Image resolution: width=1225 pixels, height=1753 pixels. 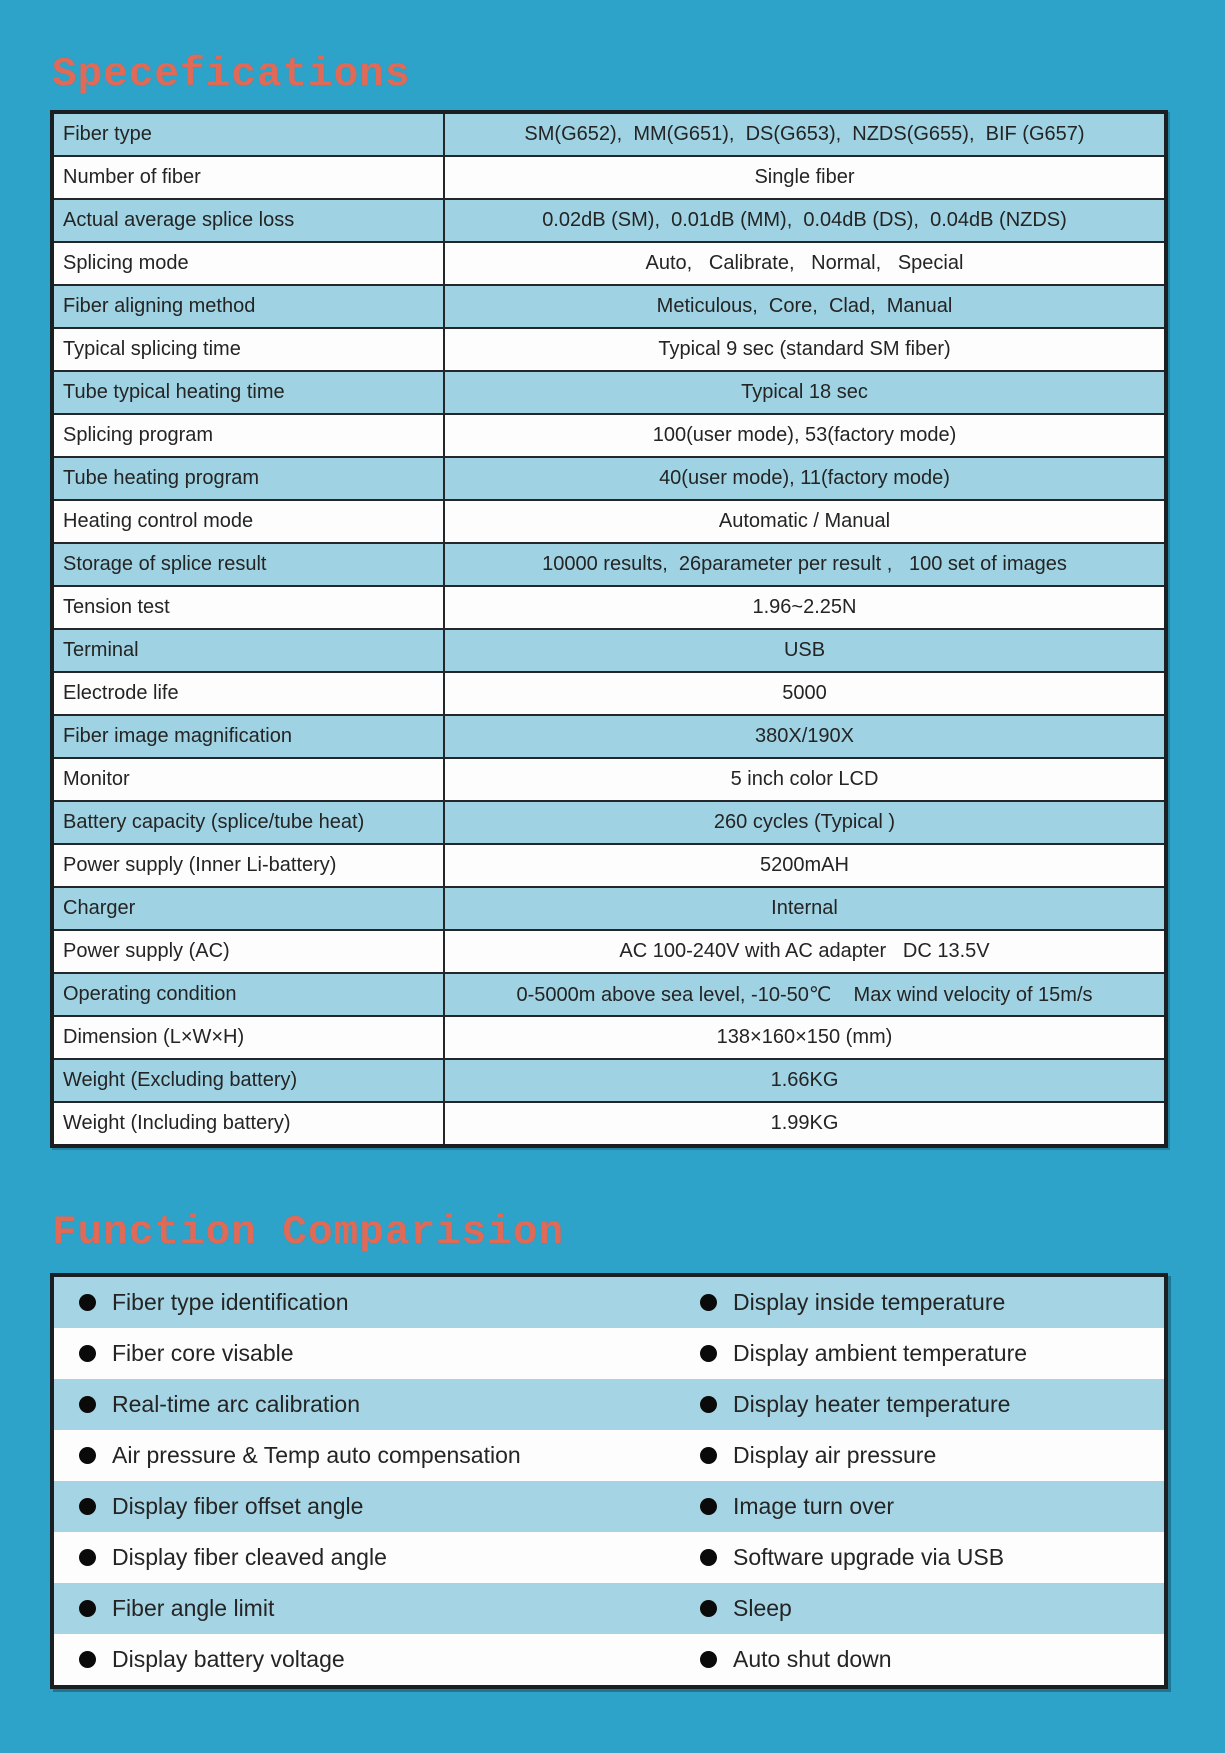 What do you see at coordinates (248, 435) in the screenshot?
I see `spec-label: Splicing program` at bounding box center [248, 435].